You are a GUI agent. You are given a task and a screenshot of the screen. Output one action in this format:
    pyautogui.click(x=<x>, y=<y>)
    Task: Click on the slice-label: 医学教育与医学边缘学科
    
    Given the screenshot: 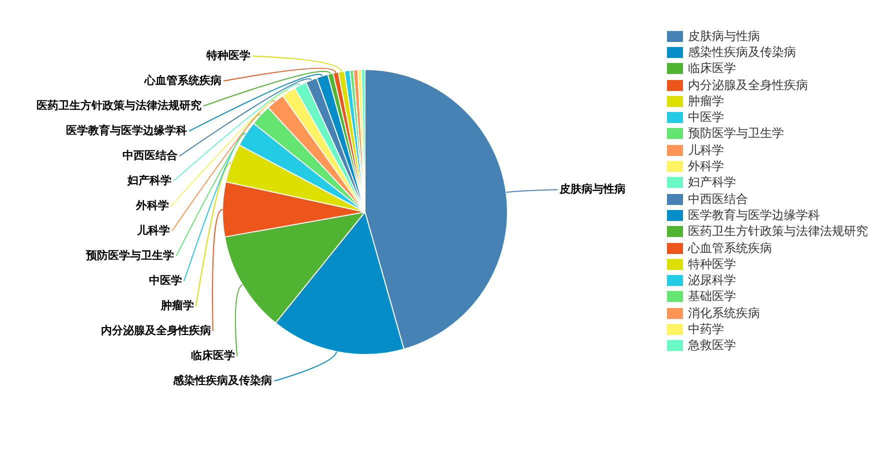 What is the action you would take?
    pyautogui.click(x=127, y=130)
    